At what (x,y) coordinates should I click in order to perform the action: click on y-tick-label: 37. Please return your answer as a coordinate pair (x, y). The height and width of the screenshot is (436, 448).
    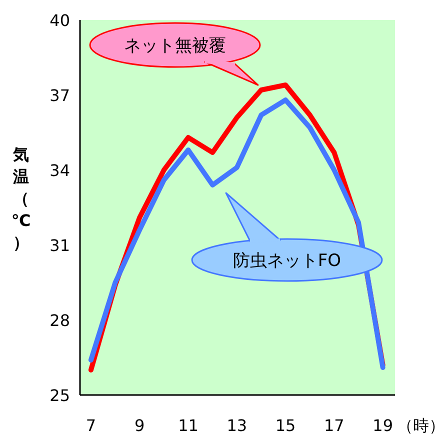
    Looking at the image, I should click on (60, 95).